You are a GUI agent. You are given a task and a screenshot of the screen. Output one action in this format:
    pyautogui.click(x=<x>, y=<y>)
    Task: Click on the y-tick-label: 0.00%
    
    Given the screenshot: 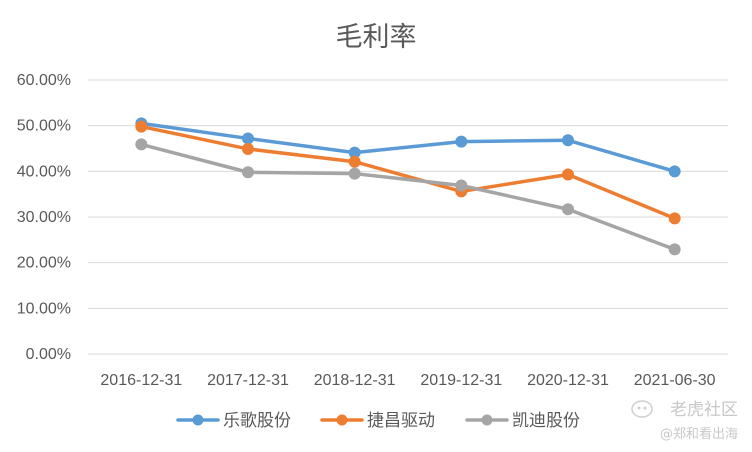 What is the action you would take?
    pyautogui.click(x=48, y=354)
    